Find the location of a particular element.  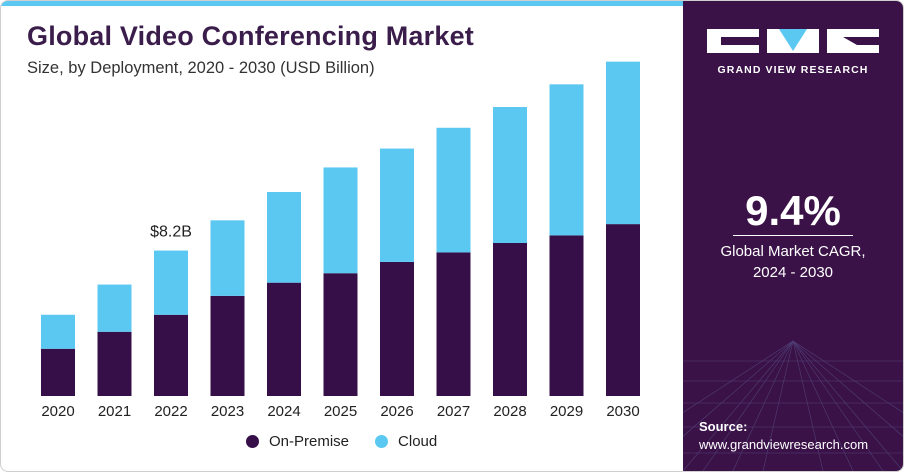

bar-cloud-2025 is located at coordinates (340, 220).